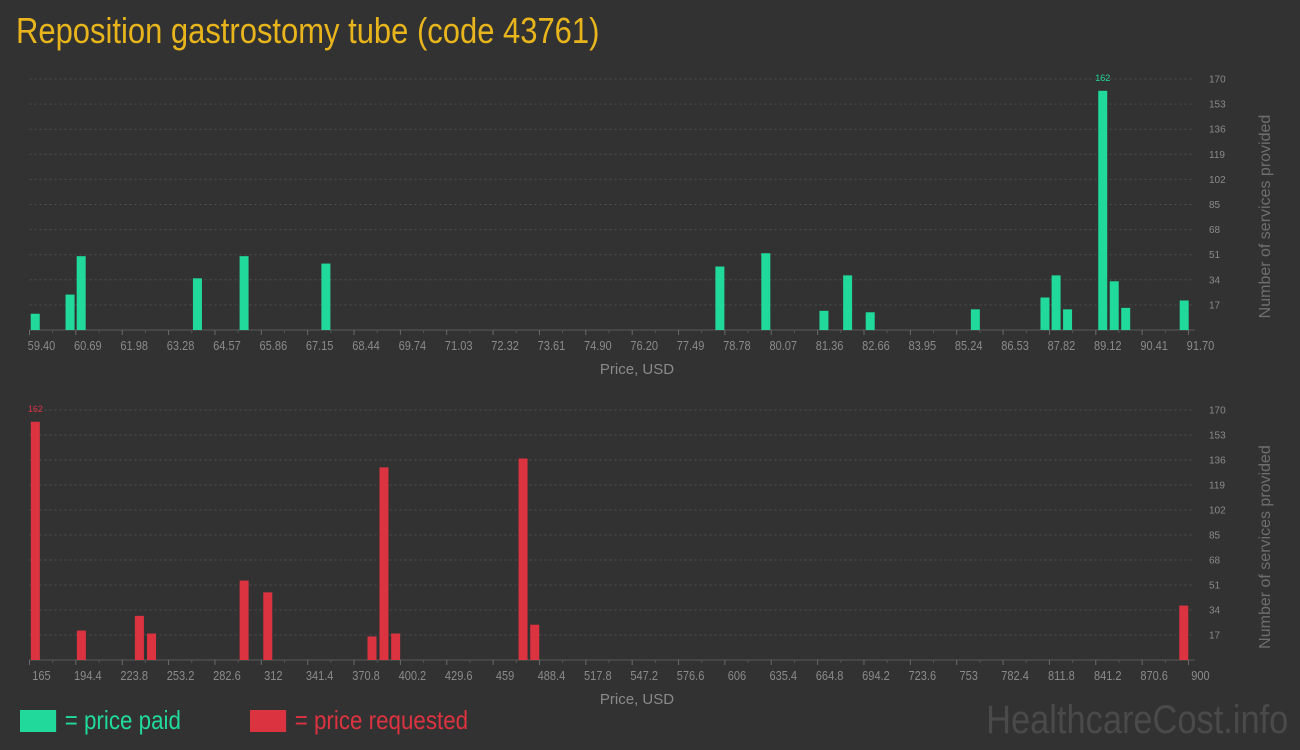 The image size is (1300, 750). Describe the element at coordinates (88, 675) in the screenshot. I see `x-tick-label: 194.4` at that location.